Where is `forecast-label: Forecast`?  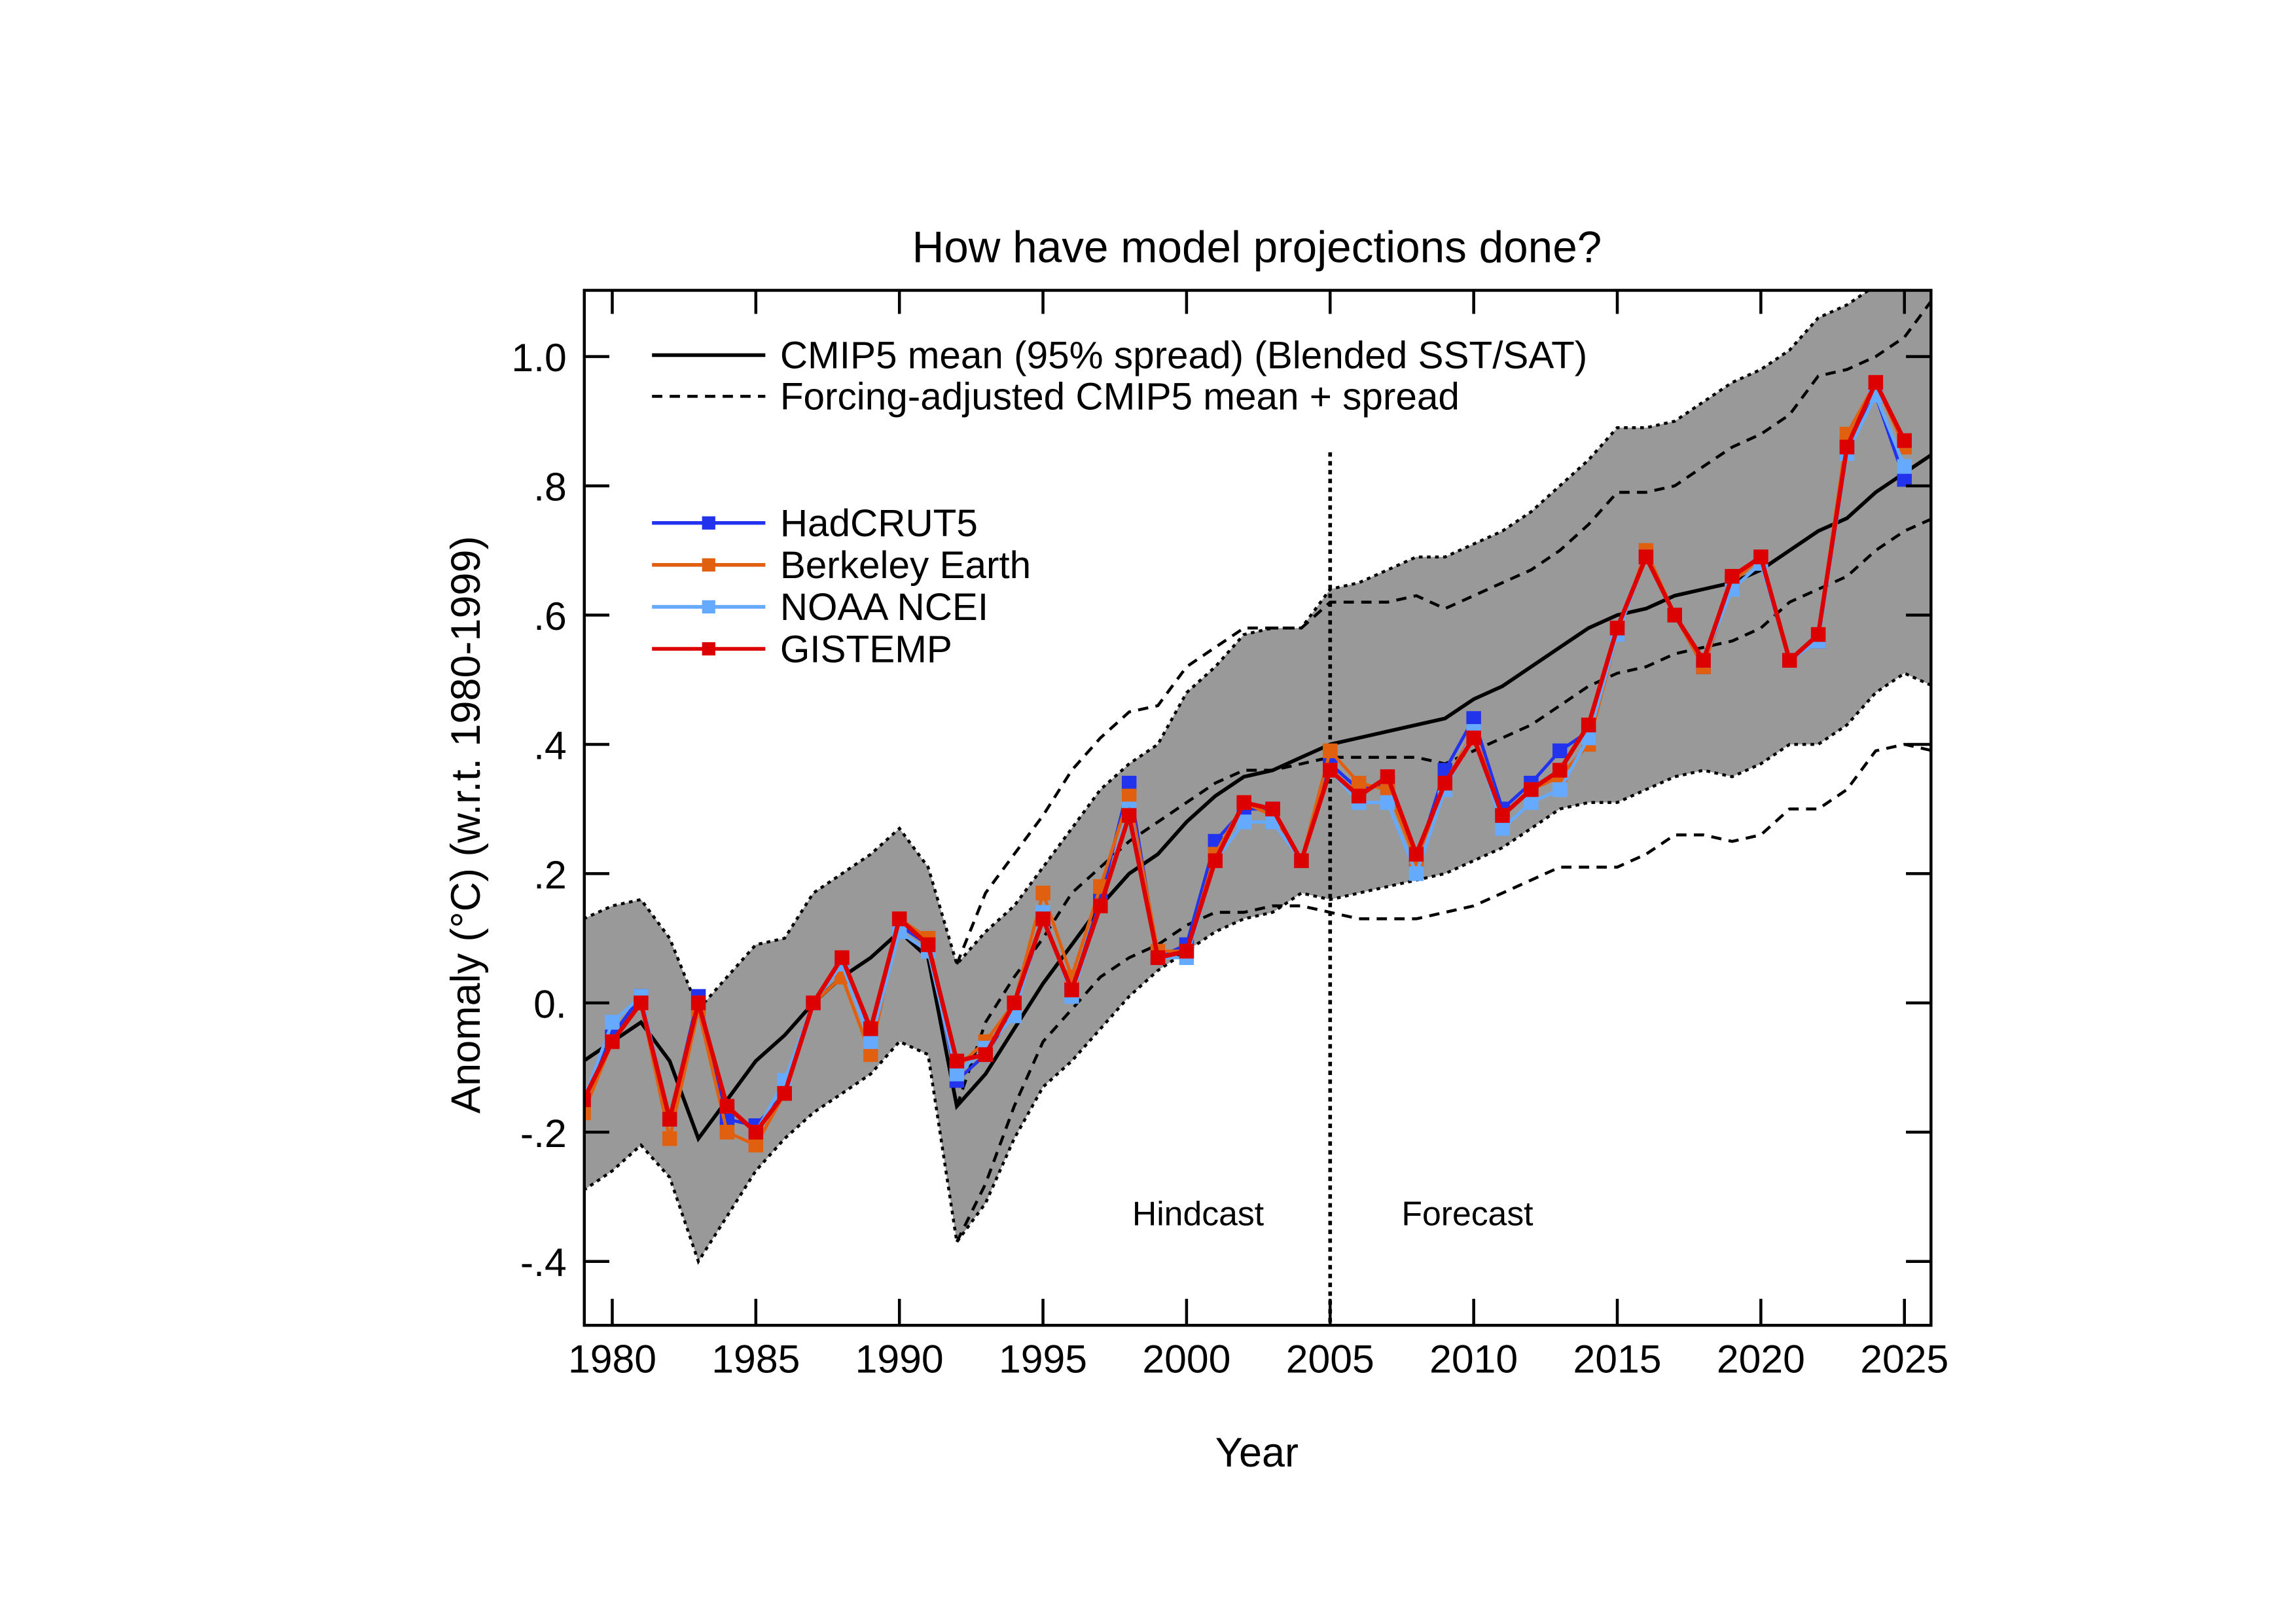 forecast-label: Forecast is located at coordinates (1467, 1213).